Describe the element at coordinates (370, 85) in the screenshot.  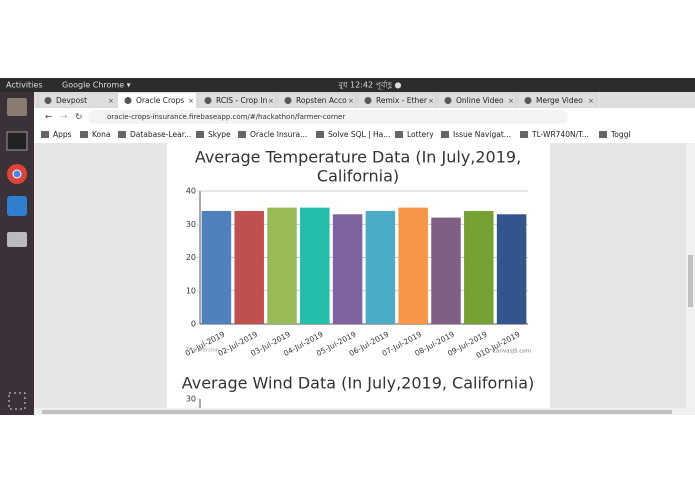
I see `clock: বুধ 12:42 পূর্বাহ্ণ ●` at that location.